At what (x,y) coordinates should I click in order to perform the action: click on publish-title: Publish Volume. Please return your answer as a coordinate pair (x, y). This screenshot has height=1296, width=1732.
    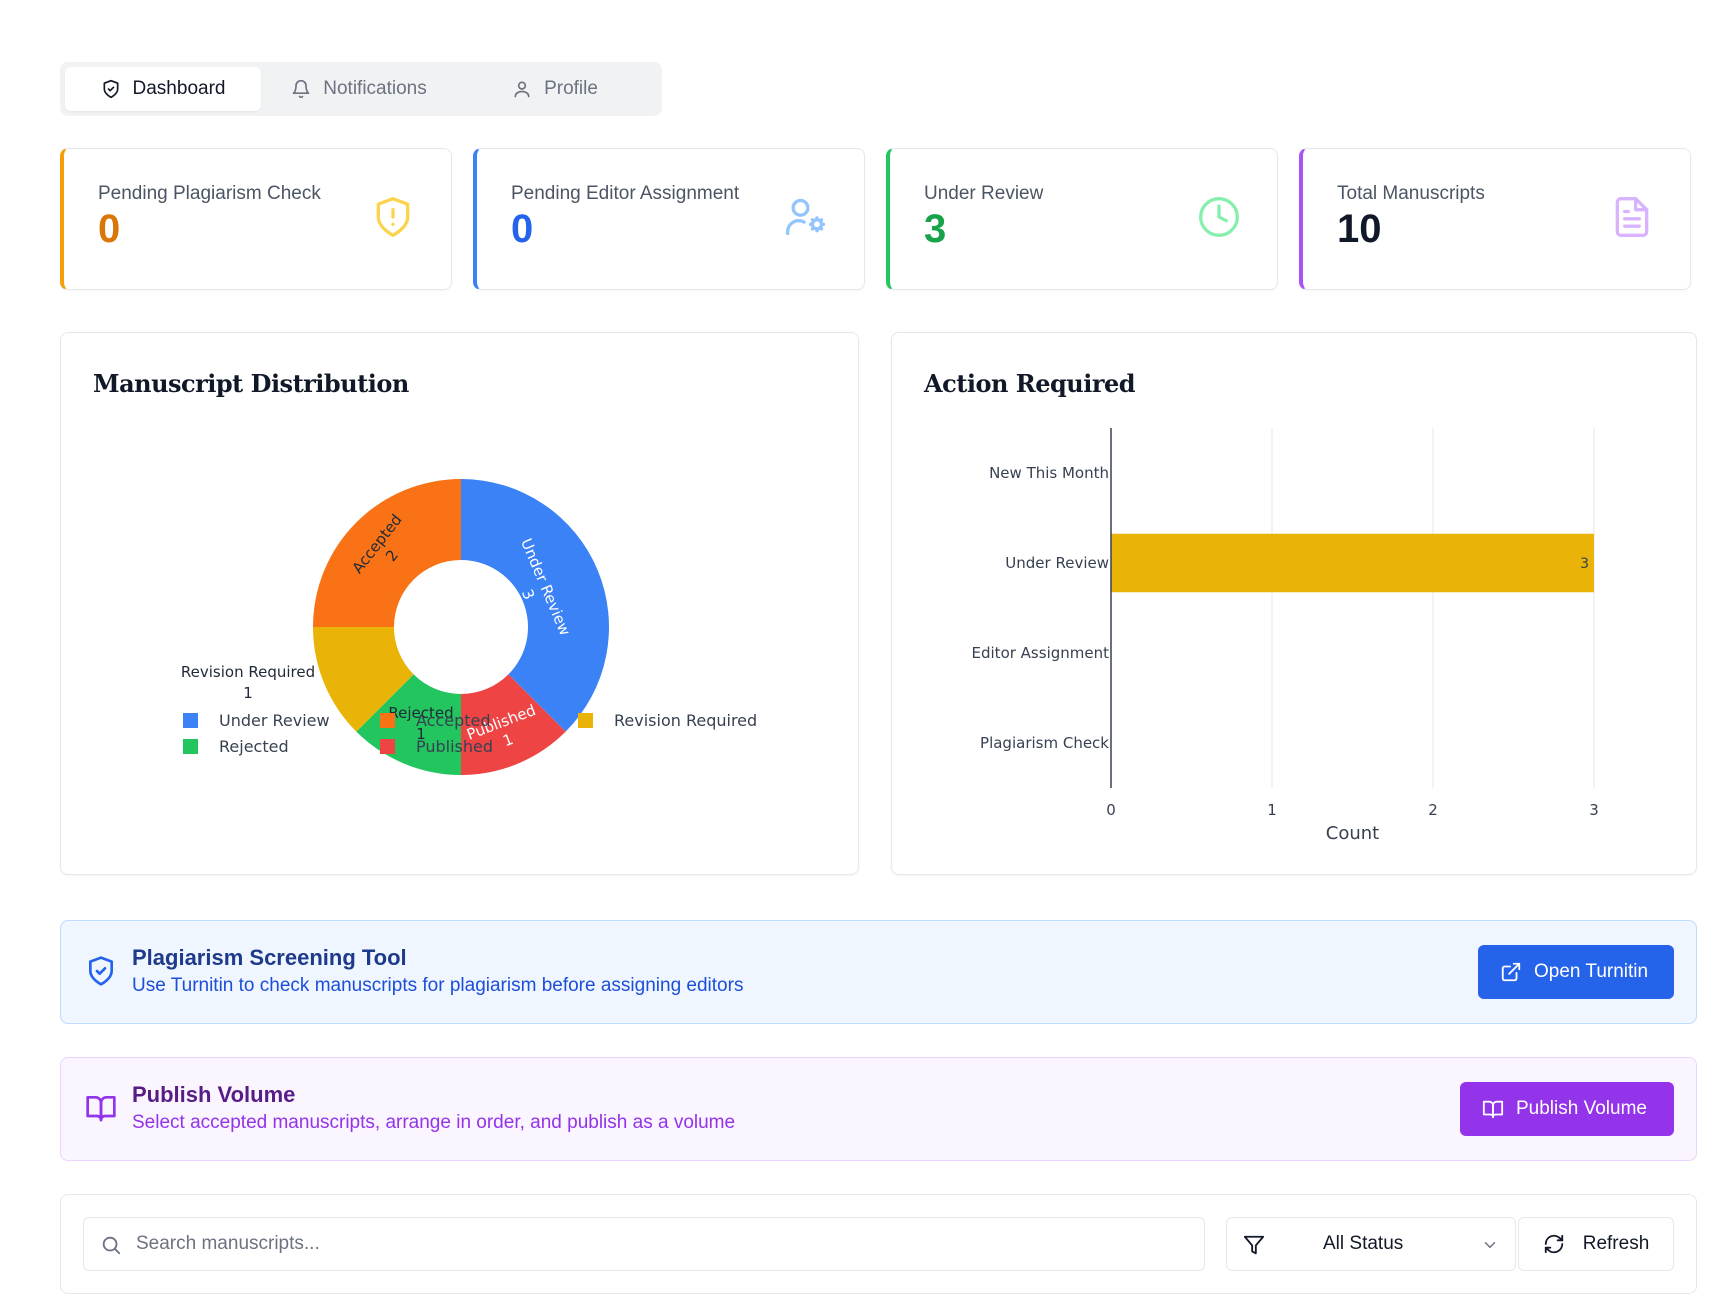
    Looking at the image, I should click on (214, 1094).